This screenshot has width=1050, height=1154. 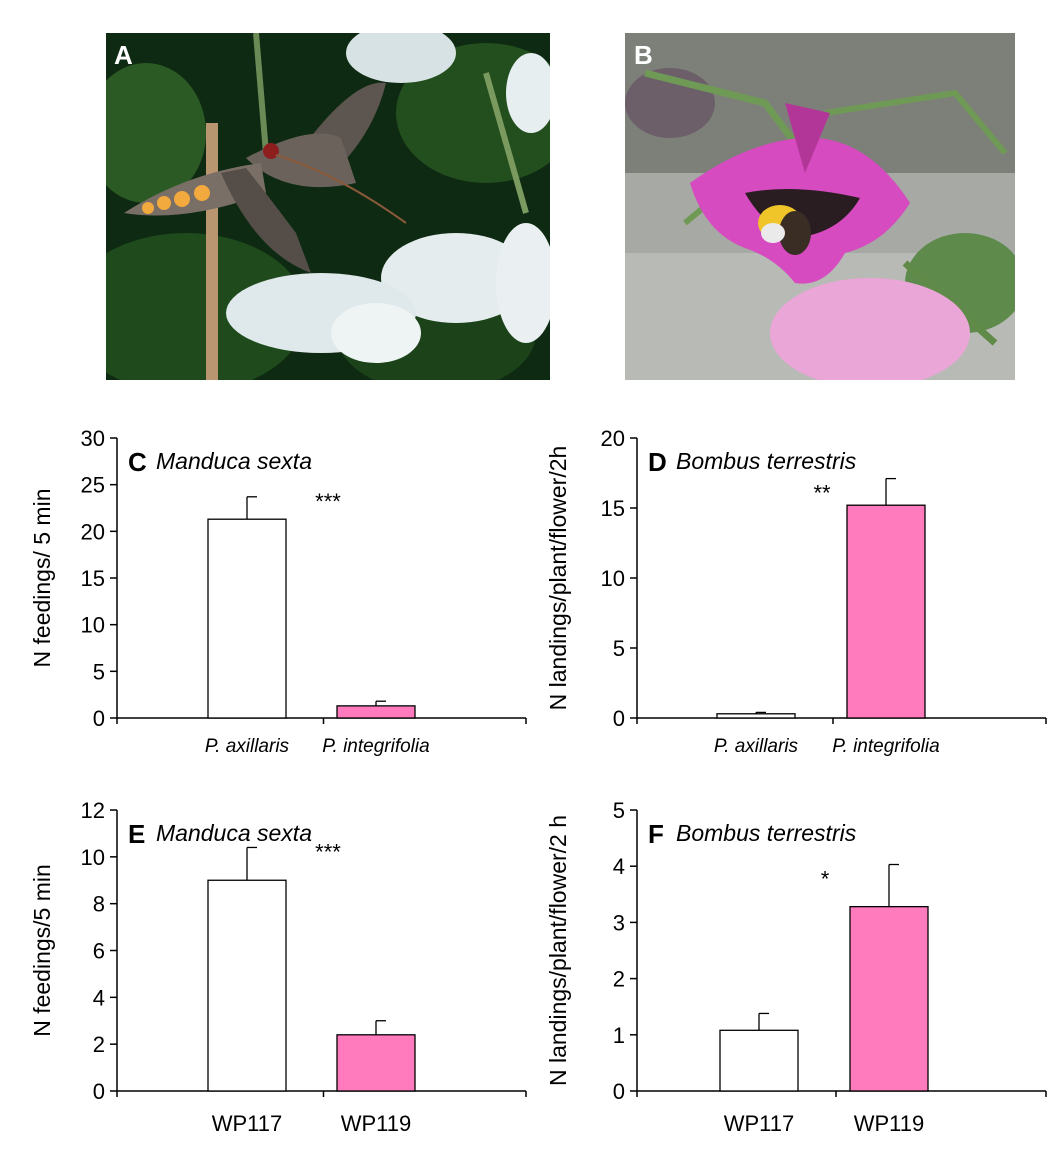 I want to click on panel-label-a: A, so click(x=123, y=55).